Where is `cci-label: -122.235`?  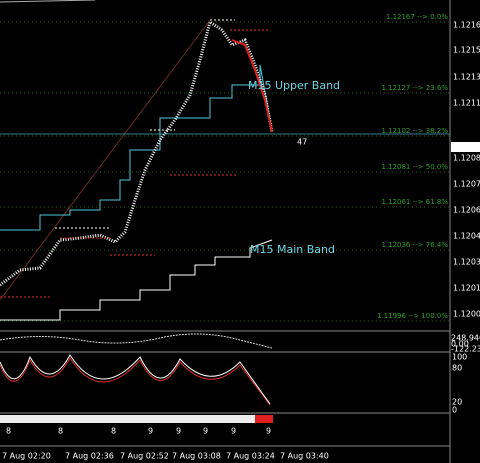
cci-label: -122.235 is located at coordinates (465, 349).